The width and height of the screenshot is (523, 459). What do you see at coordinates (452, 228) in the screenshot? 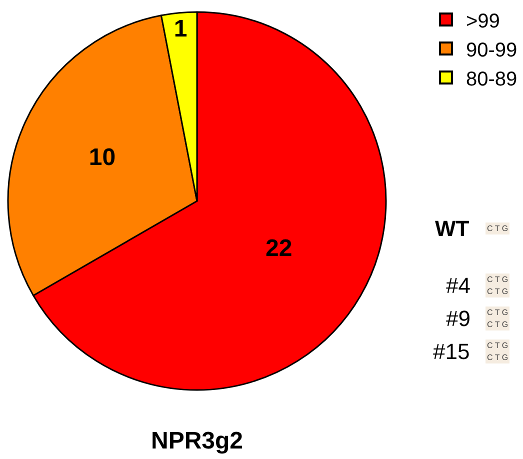
I see `text: WT` at bounding box center [452, 228].